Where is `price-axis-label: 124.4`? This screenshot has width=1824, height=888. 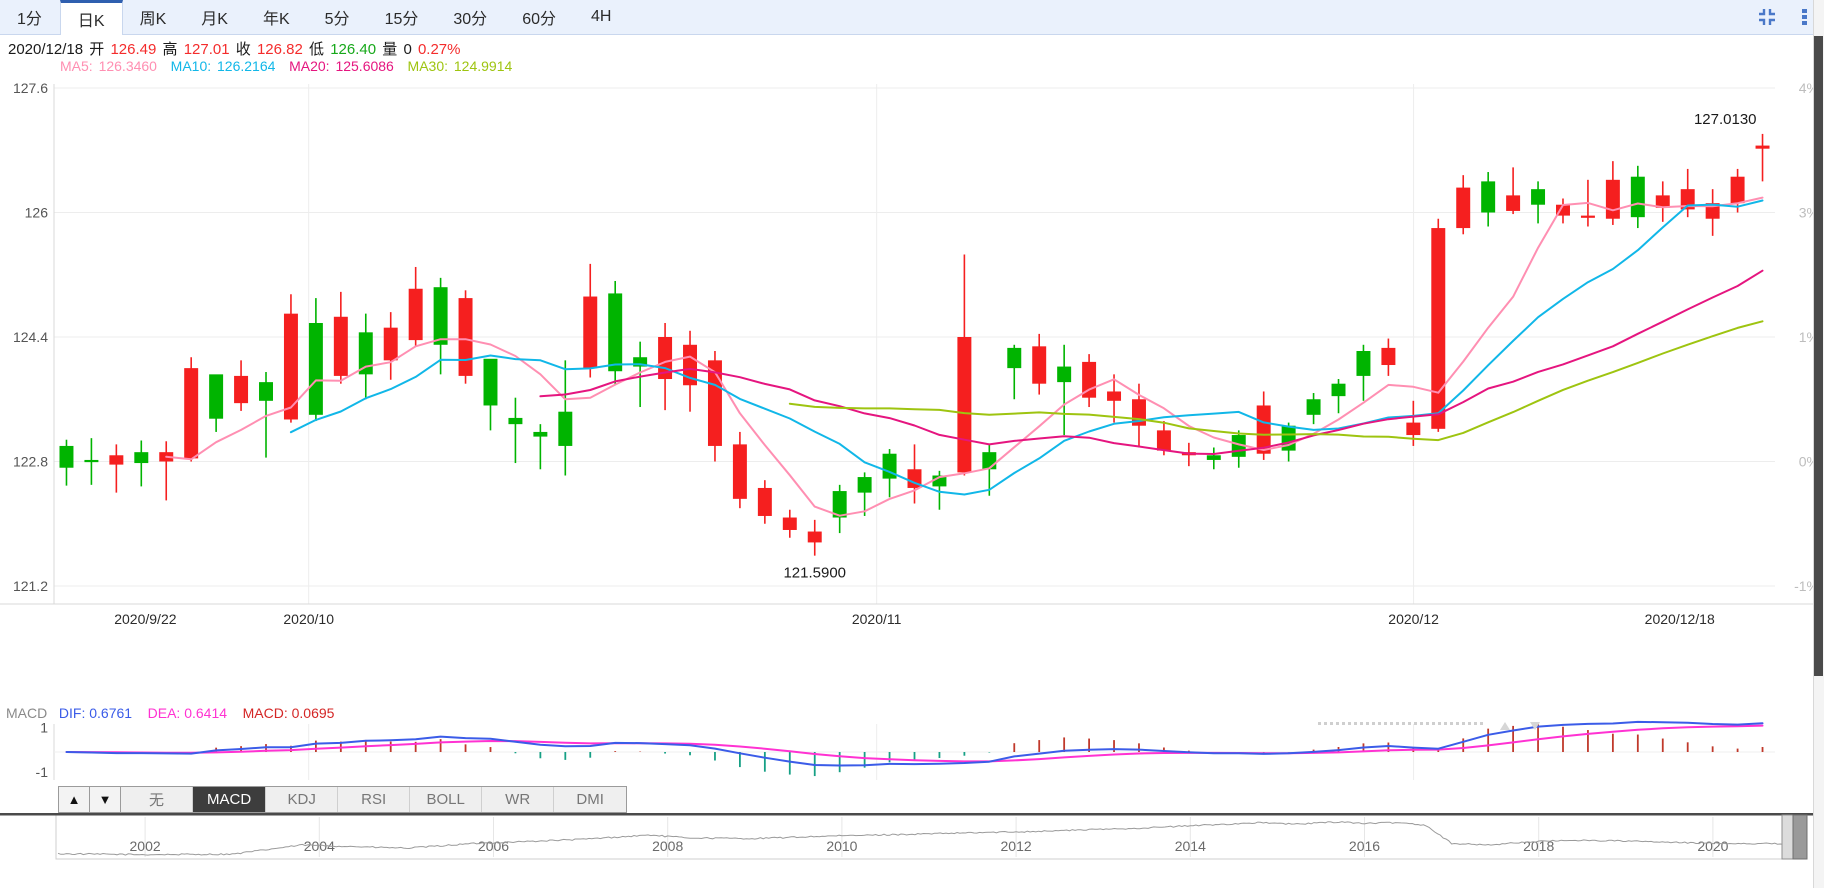 price-axis-label: 124.4 is located at coordinates (30, 337).